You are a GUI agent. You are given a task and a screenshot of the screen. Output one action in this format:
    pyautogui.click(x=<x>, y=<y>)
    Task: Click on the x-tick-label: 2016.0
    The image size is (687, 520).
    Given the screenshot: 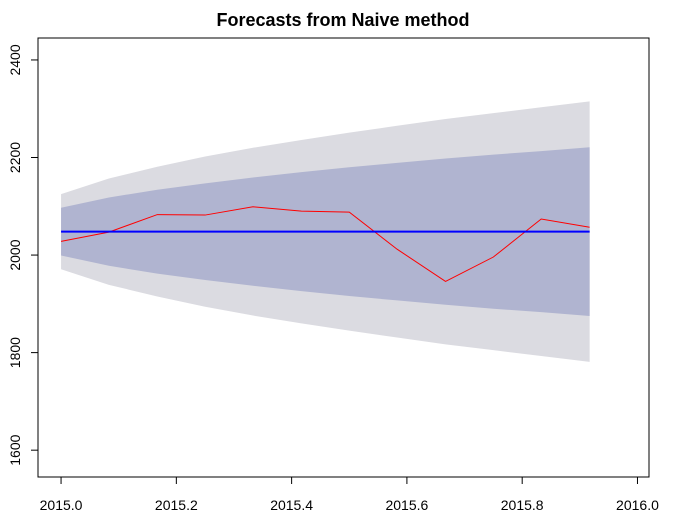 What is the action you would take?
    pyautogui.click(x=637, y=505)
    